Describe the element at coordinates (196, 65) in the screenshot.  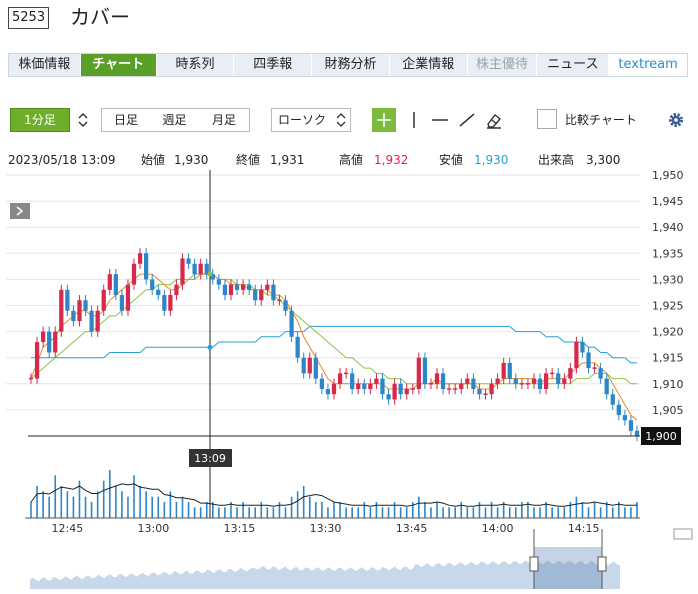
I see `tab-timeseries: 時系列` at that location.